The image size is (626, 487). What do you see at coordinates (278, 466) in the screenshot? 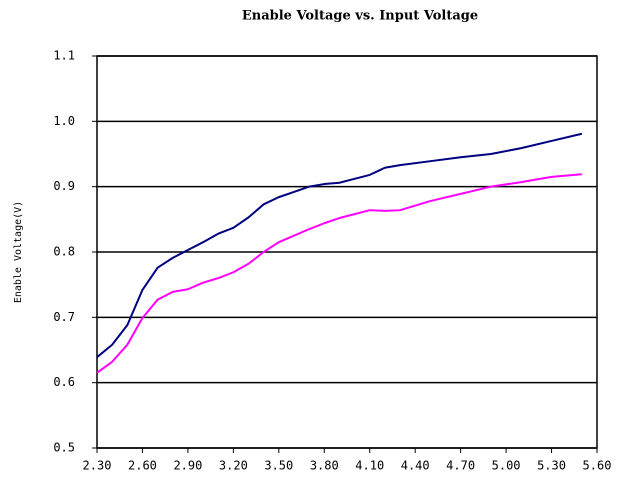
I see `x-tick-label: 3.50` at bounding box center [278, 466].